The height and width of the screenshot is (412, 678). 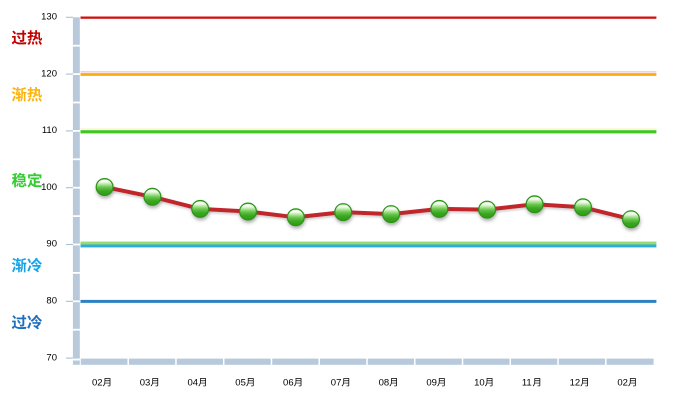 What do you see at coordinates (240, 383) in the screenshot?
I see `svg-text: 05` at bounding box center [240, 383].